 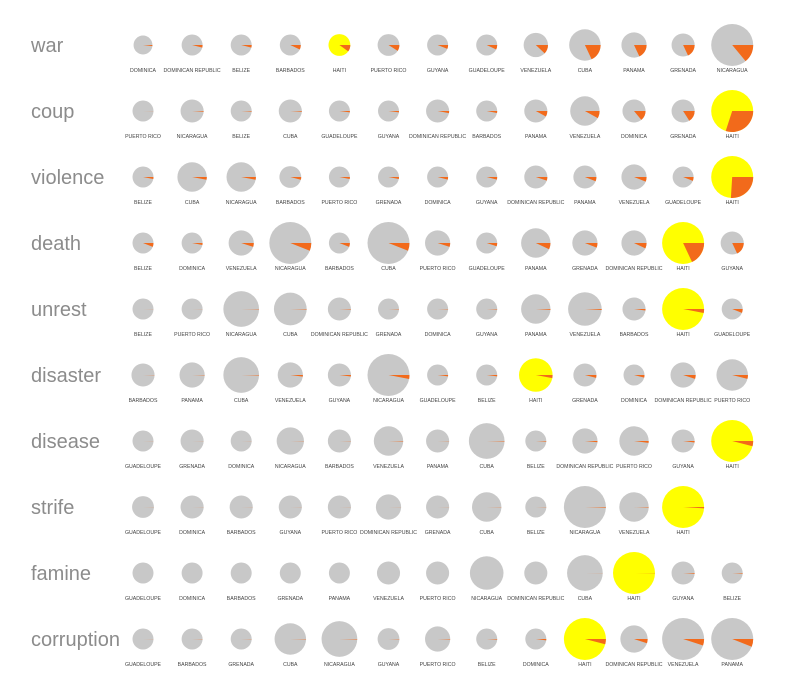 I want to click on row-label: violence, so click(x=67, y=178).